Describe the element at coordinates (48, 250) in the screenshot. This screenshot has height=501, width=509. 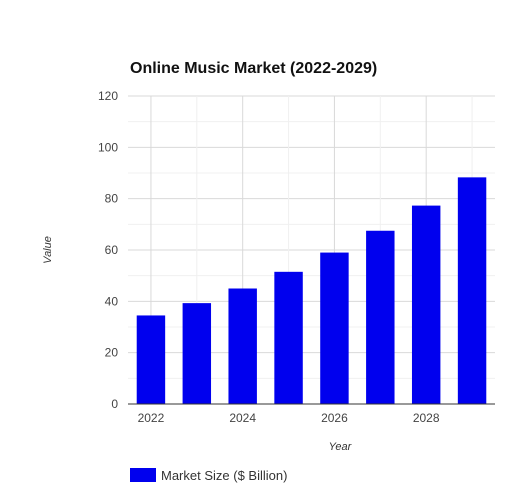
I see `y-axis-title: Value` at that location.